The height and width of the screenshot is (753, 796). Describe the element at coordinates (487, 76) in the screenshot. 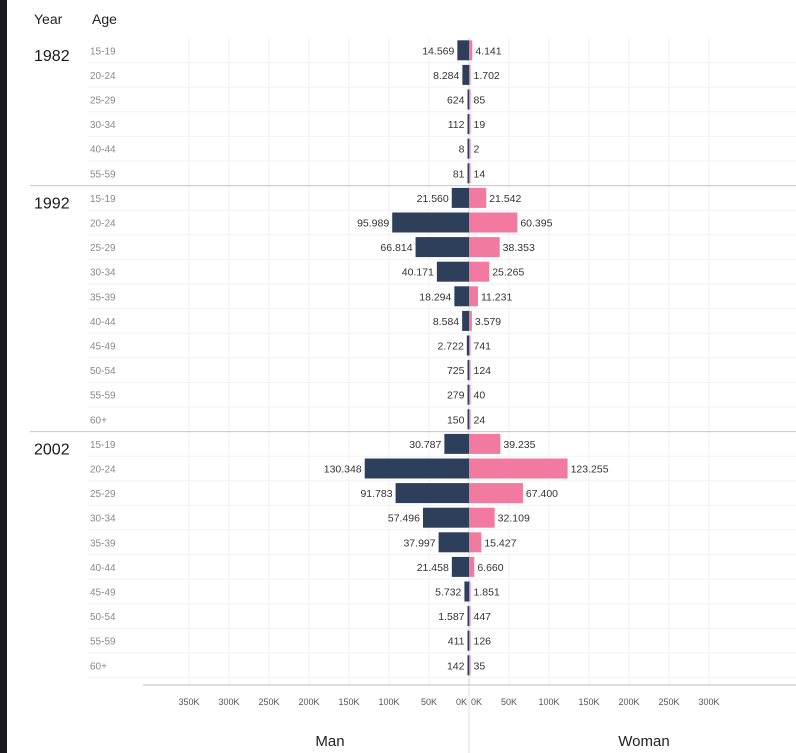

I see `woman-value-label: 1.702` at that location.